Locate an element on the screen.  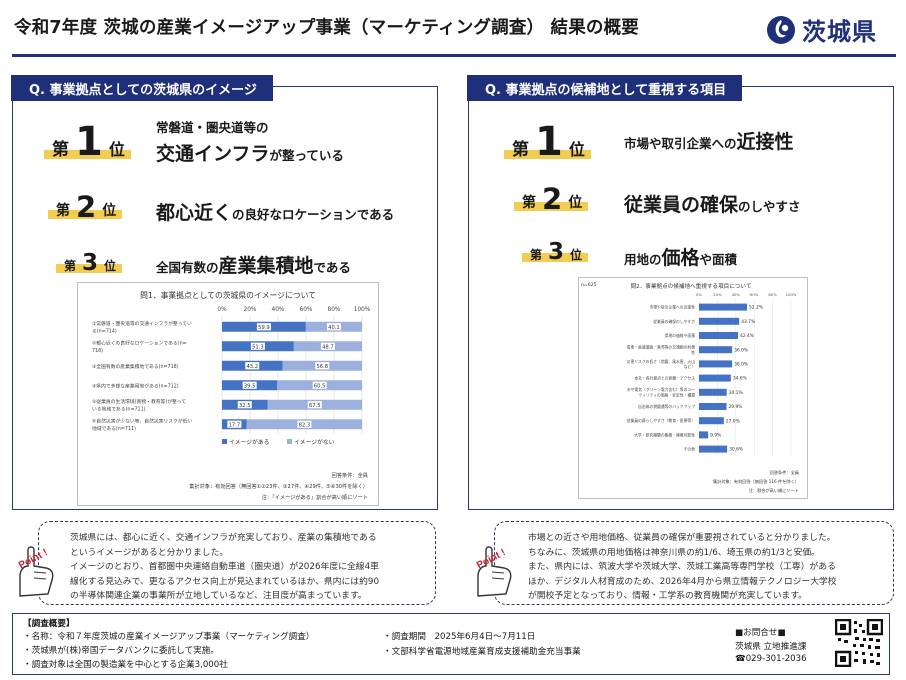
category-label: 性 is located at coordinates (693, 352).